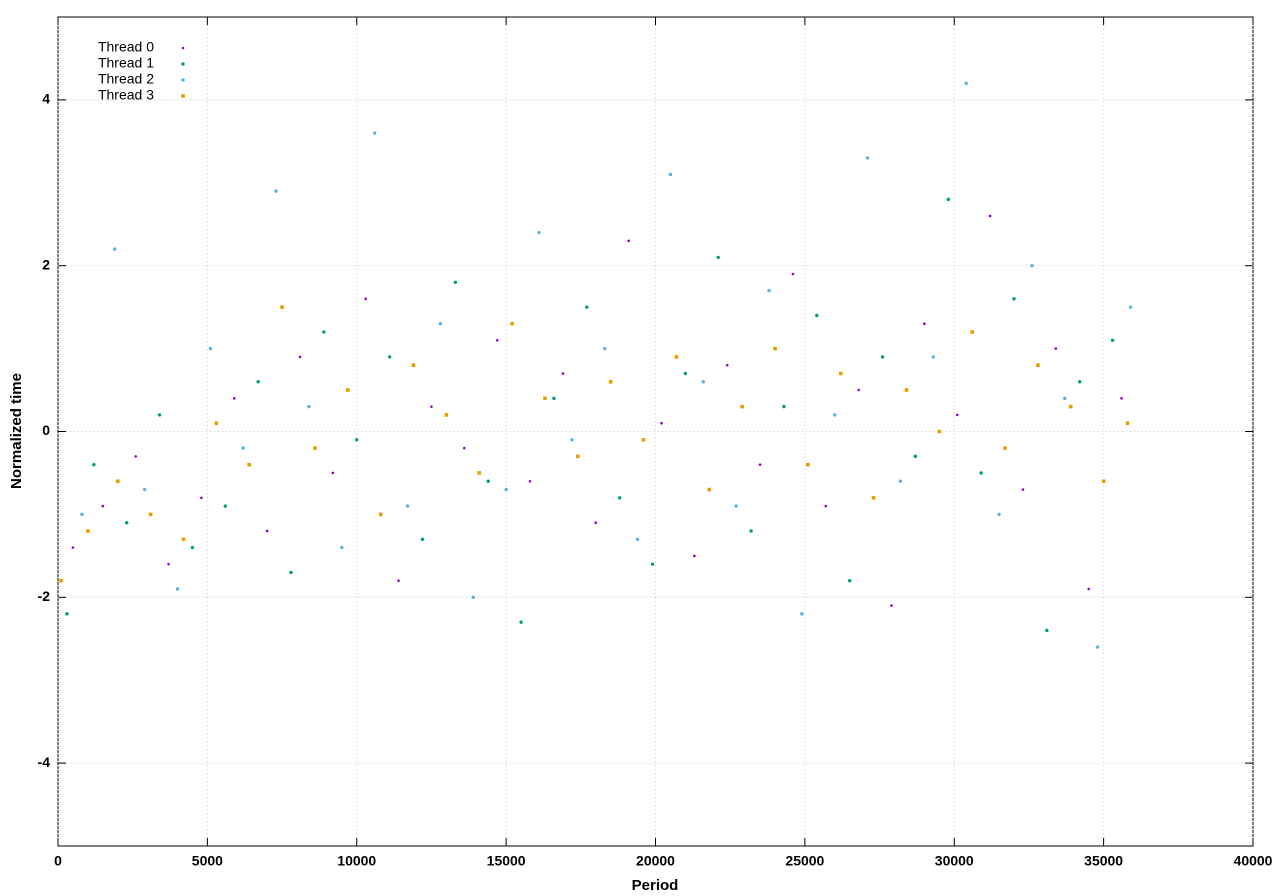 This screenshot has width=1280, height=896. I want to click on x-axis-label: Period, so click(655, 885).